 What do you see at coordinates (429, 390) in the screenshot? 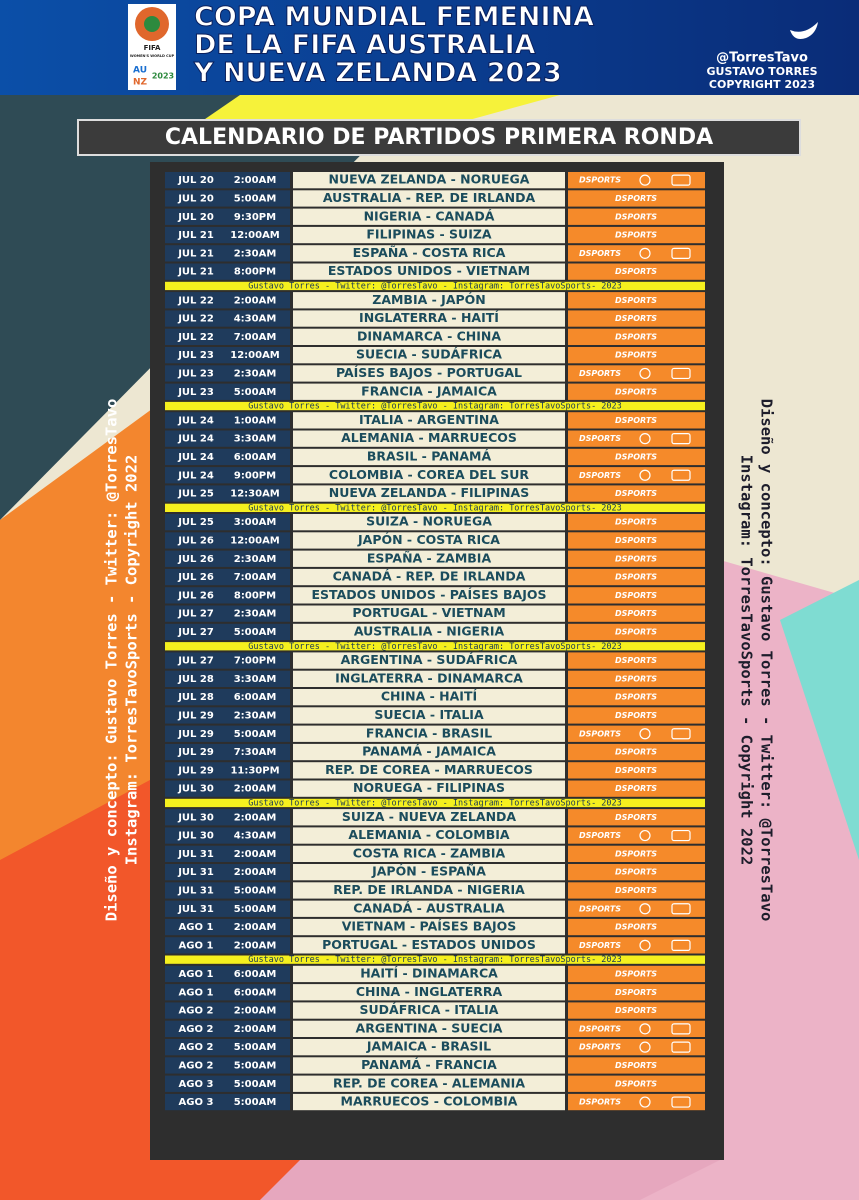
I see `match: FRANCIA - JAMAICA` at bounding box center [429, 390].